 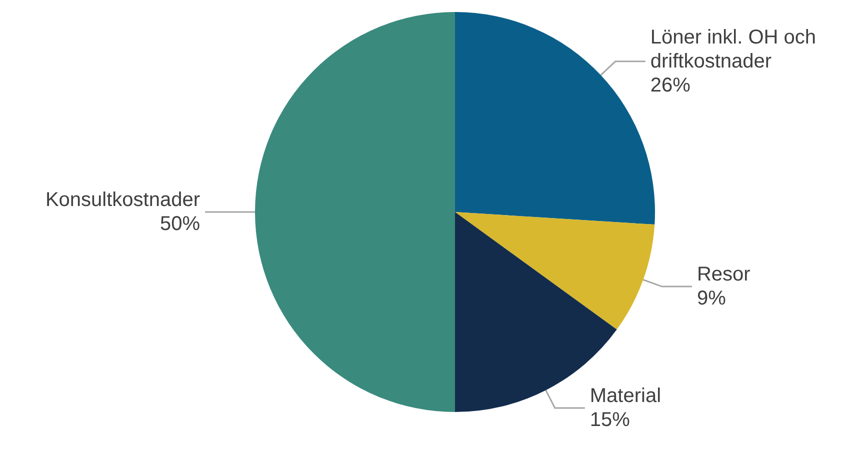 What do you see at coordinates (626, 396) in the screenshot?
I see `slice-label: Material` at bounding box center [626, 396].